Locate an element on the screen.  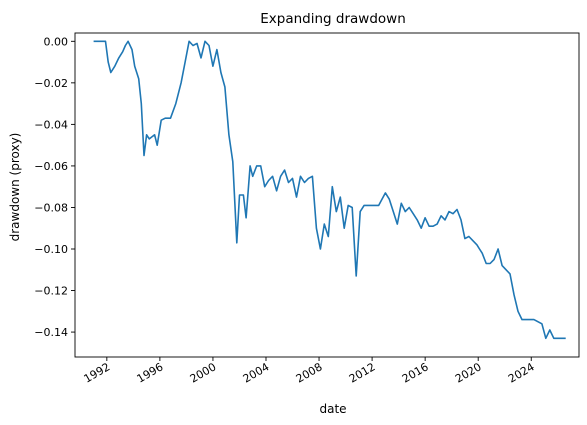
y-tick-label: −0.02 is located at coordinates (51, 83).